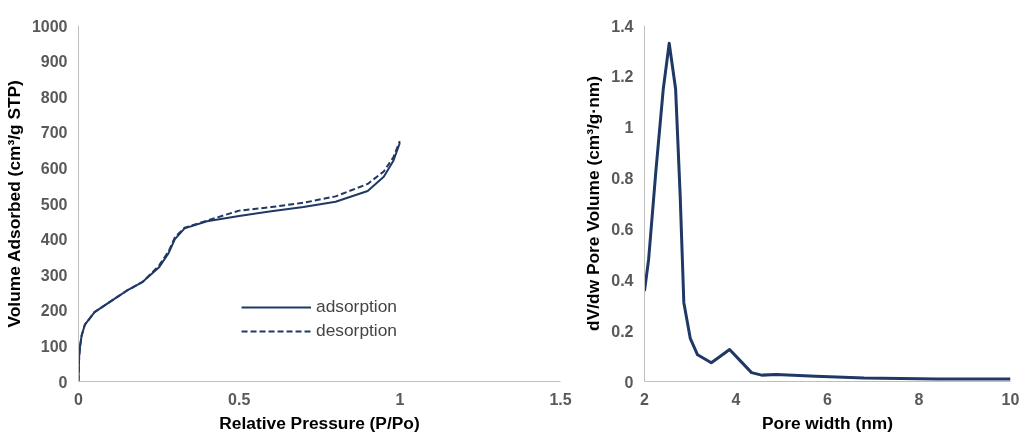 The height and width of the screenshot is (441, 1035). What do you see at coordinates (54, 311) in the screenshot?
I see `y-tick-label: 200` at bounding box center [54, 311].